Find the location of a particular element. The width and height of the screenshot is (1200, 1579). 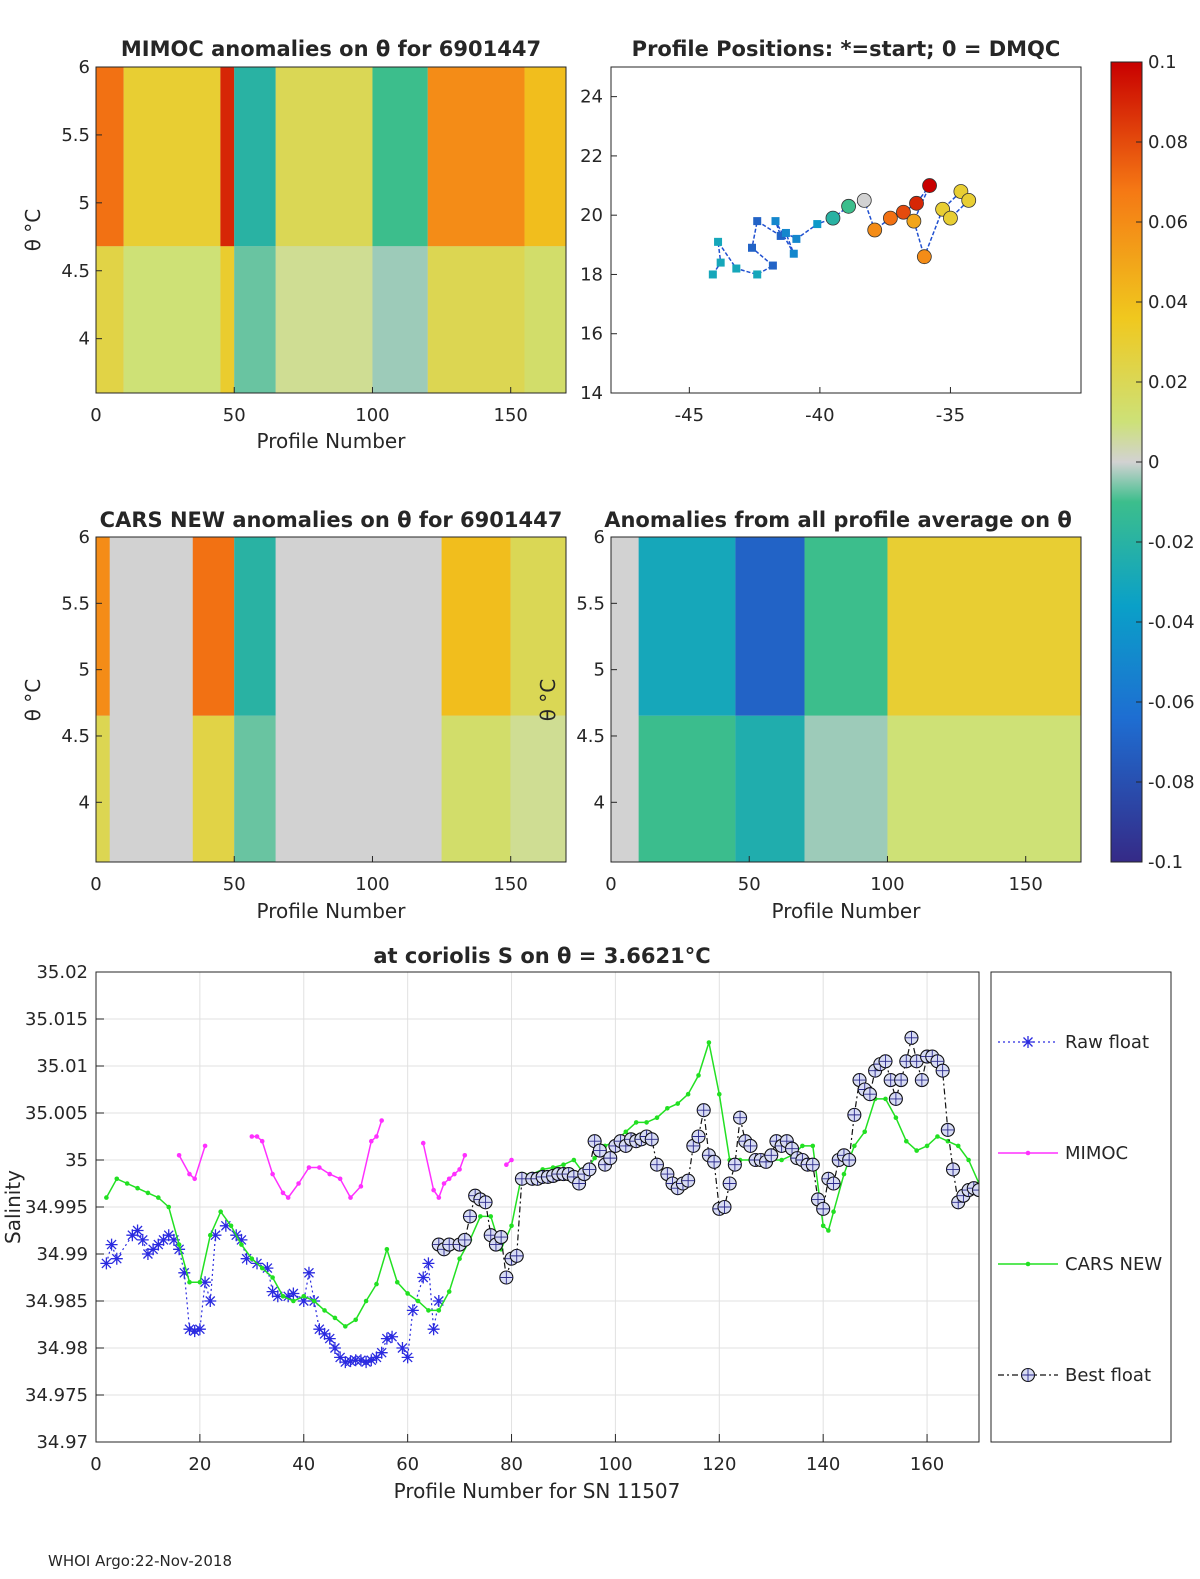

y-tick-label: 6 is located at coordinates (84, 537).